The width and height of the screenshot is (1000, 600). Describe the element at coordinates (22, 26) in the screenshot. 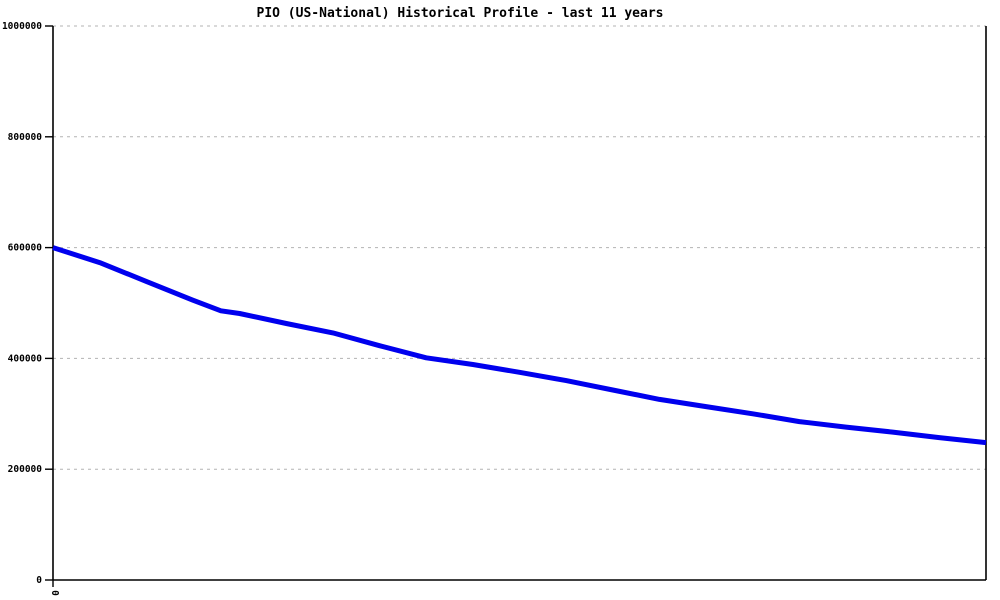

I see `y-tick-label: 1000000` at that location.